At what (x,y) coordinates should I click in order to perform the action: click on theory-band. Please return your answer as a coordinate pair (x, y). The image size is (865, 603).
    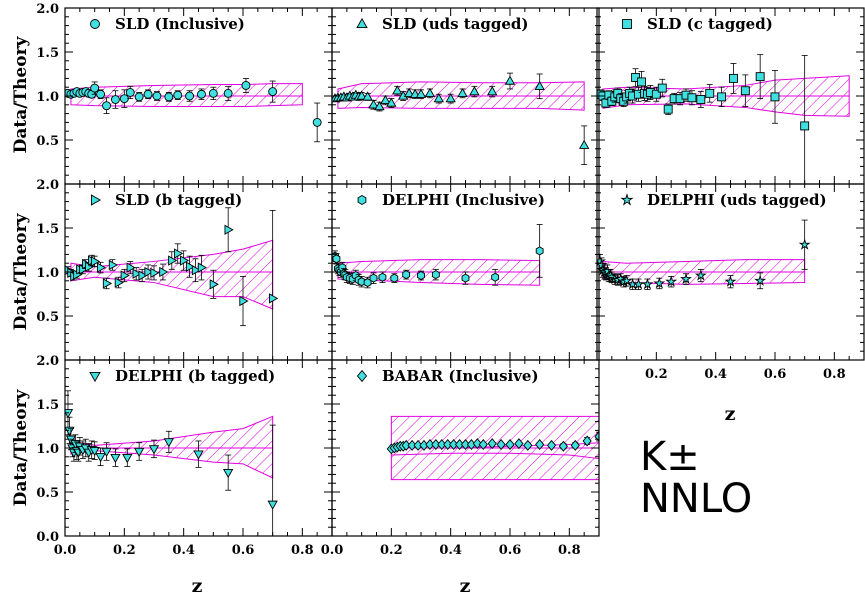
    Looking at the image, I should click on (172, 447).